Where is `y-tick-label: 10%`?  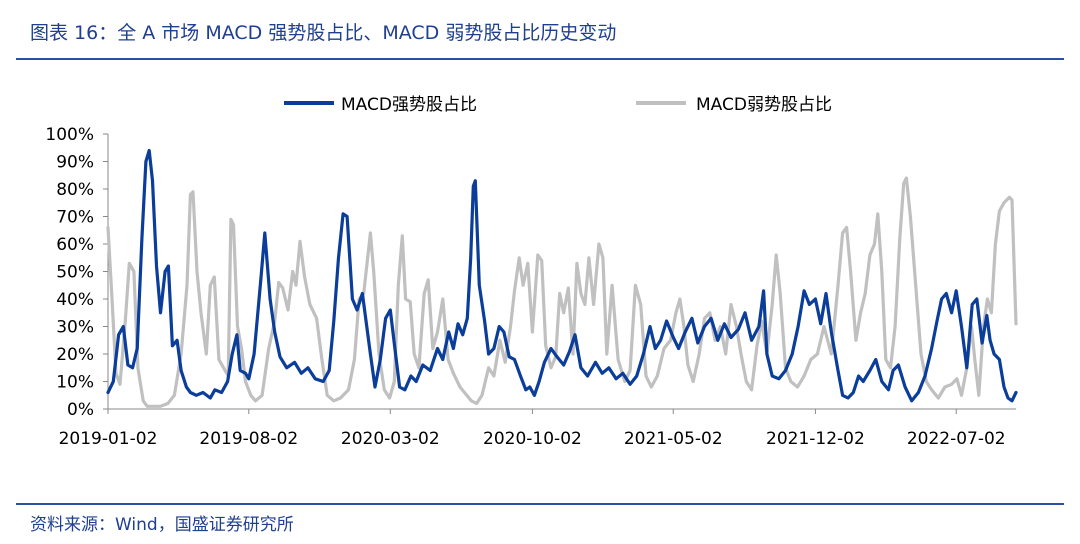 y-tick-label: 10% is located at coordinates (75, 383).